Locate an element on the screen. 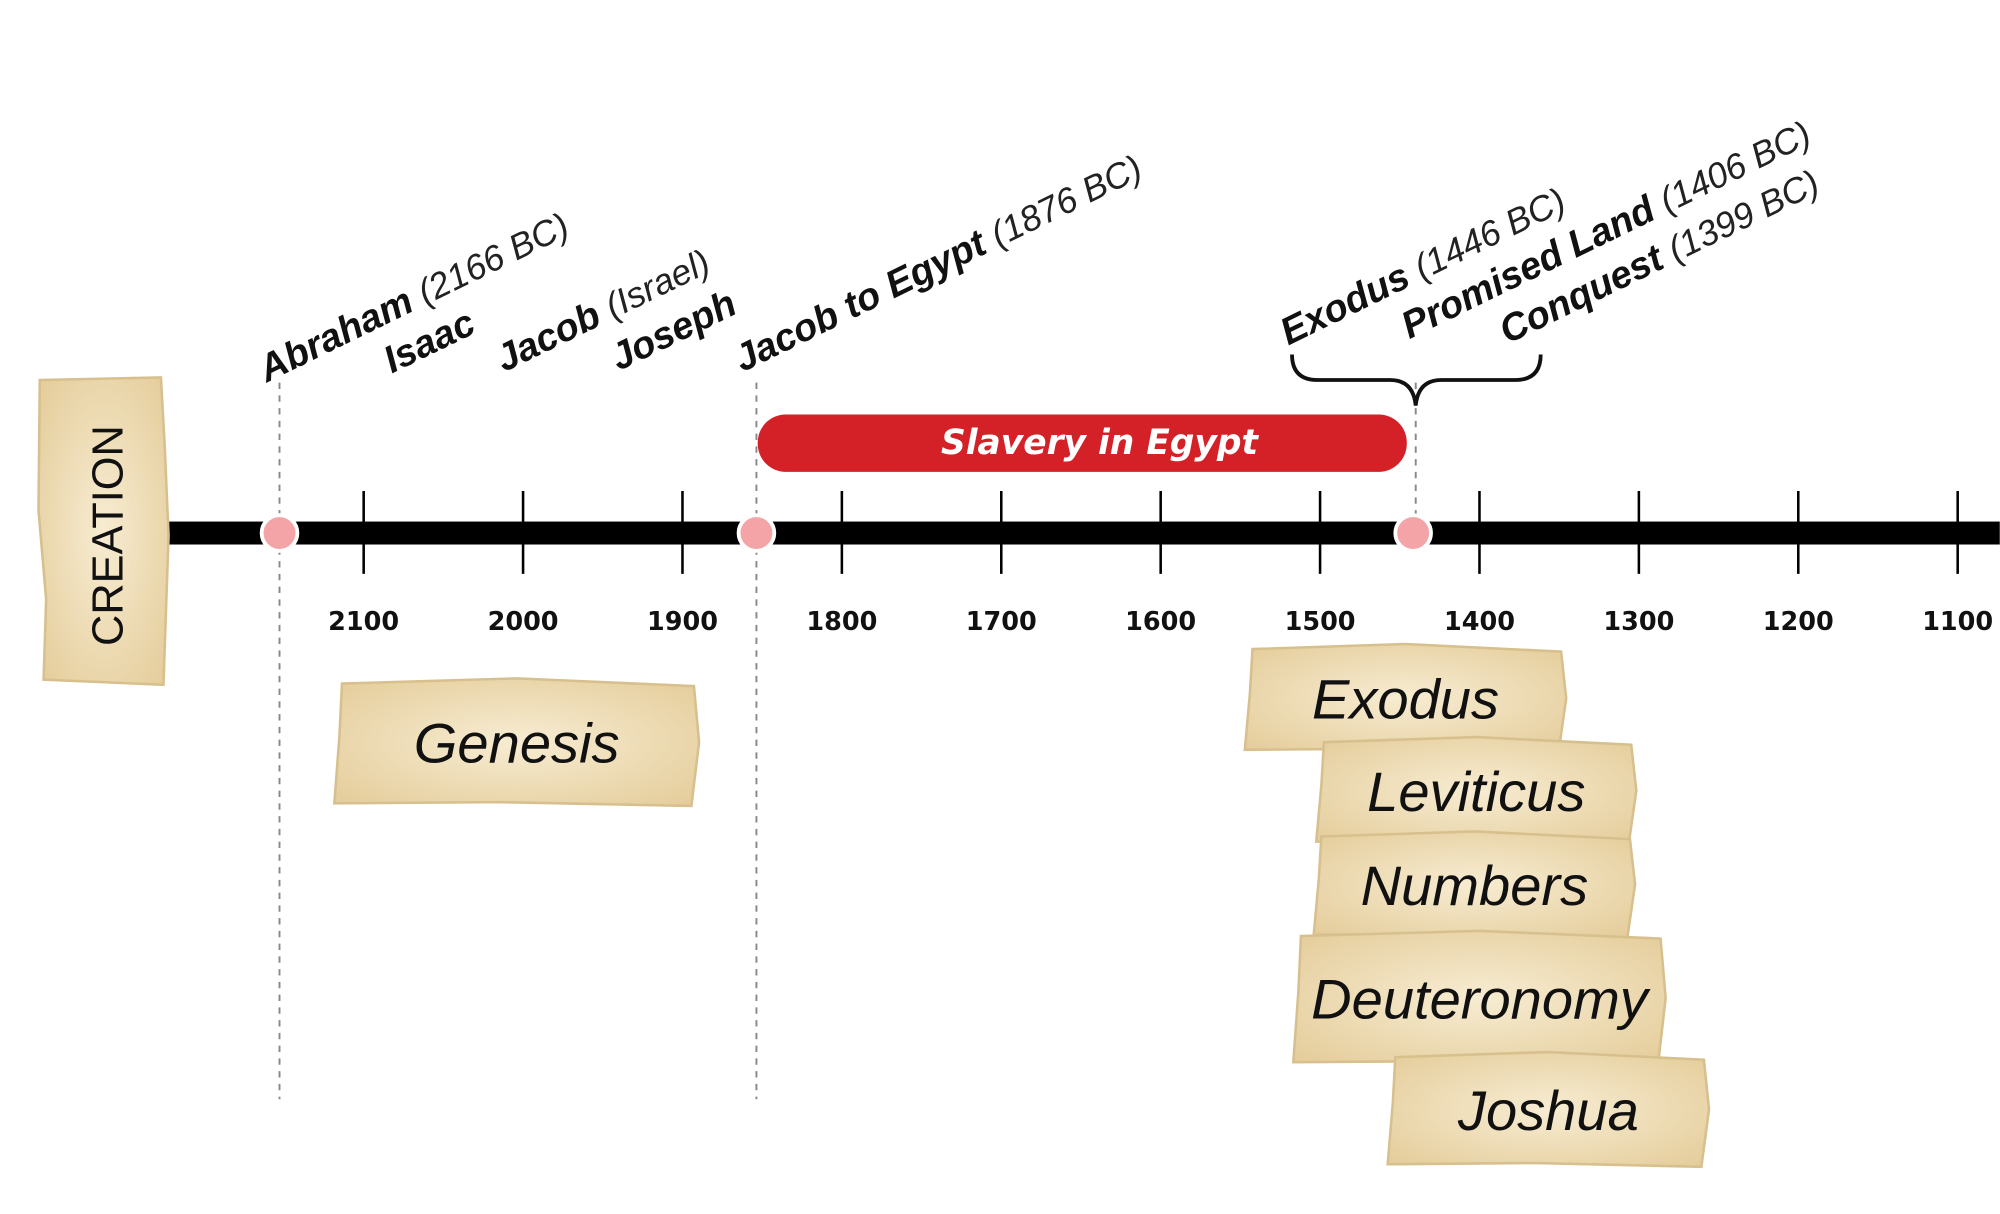 The image size is (2000, 1214). creation-card is located at coordinates (103, 531).